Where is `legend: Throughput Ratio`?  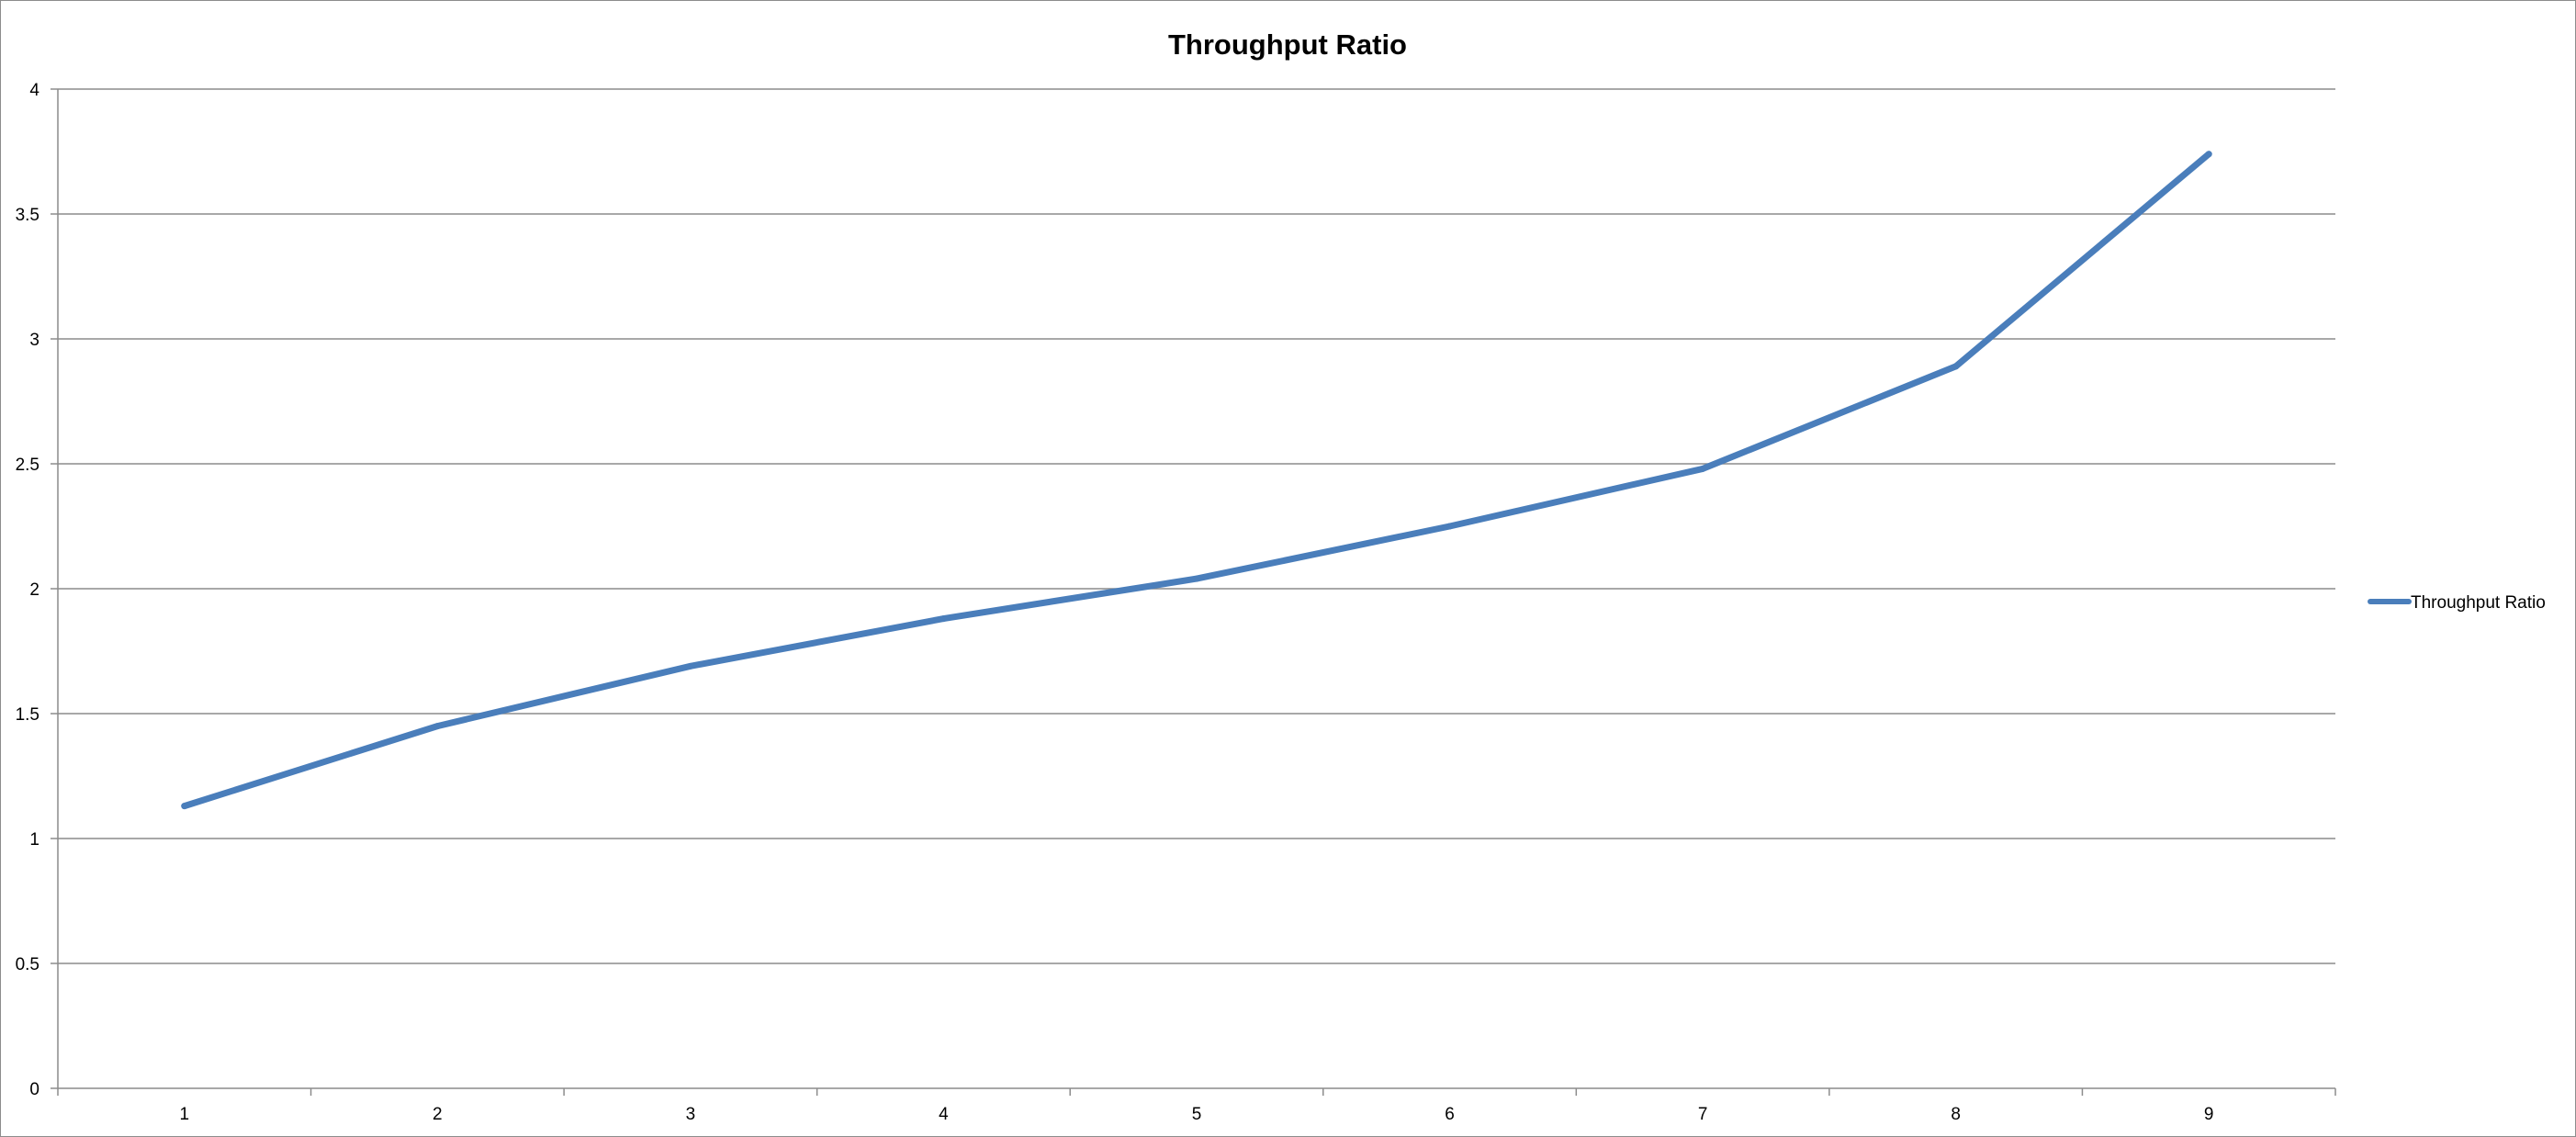
legend: Throughput Ratio is located at coordinates (2457, 603).